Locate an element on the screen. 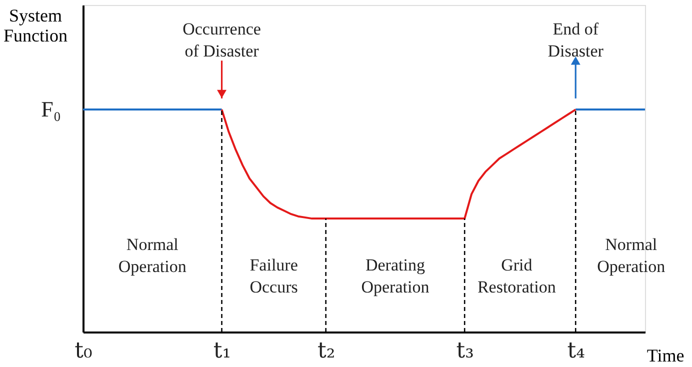 The height and width of the screenshot is (367, 692). text: End of Disaster is located at coordinates (576, 39).